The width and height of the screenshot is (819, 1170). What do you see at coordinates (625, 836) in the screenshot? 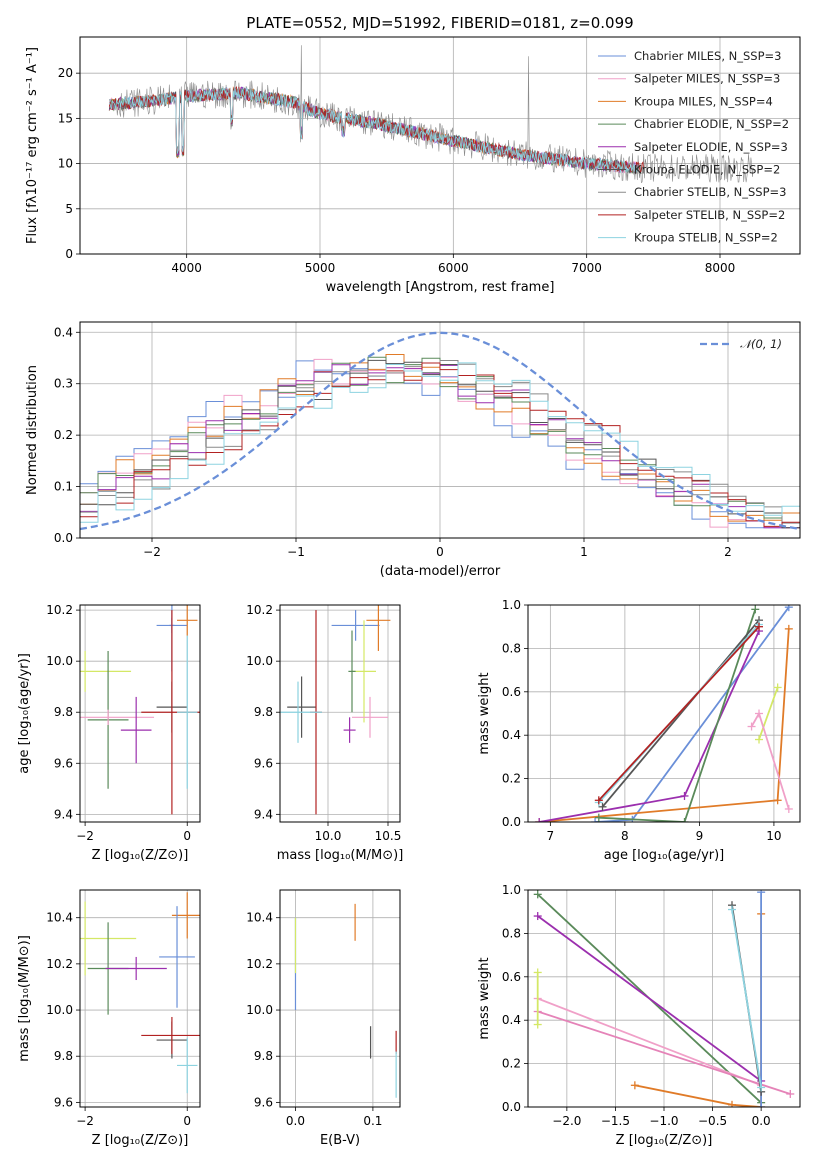
I see `x-tick-label: 8` at bounding box center [625, 836].